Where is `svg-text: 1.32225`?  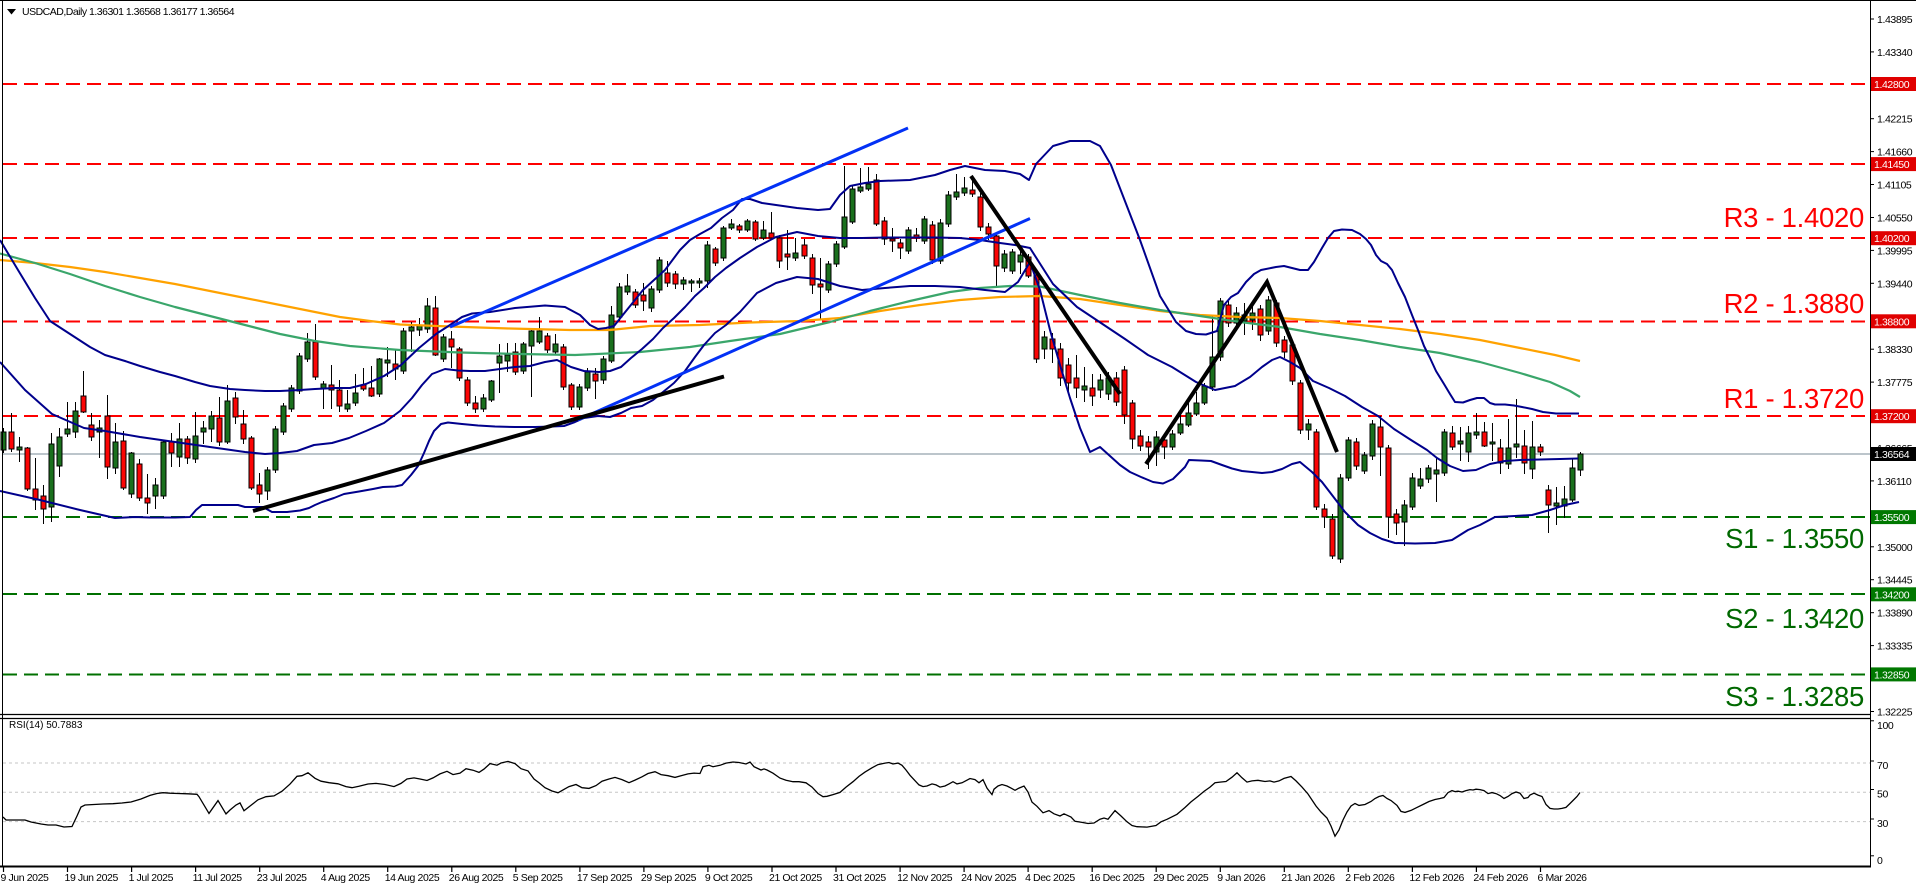 svg-text: 1.32225 is located at coordinates (1895, 713).